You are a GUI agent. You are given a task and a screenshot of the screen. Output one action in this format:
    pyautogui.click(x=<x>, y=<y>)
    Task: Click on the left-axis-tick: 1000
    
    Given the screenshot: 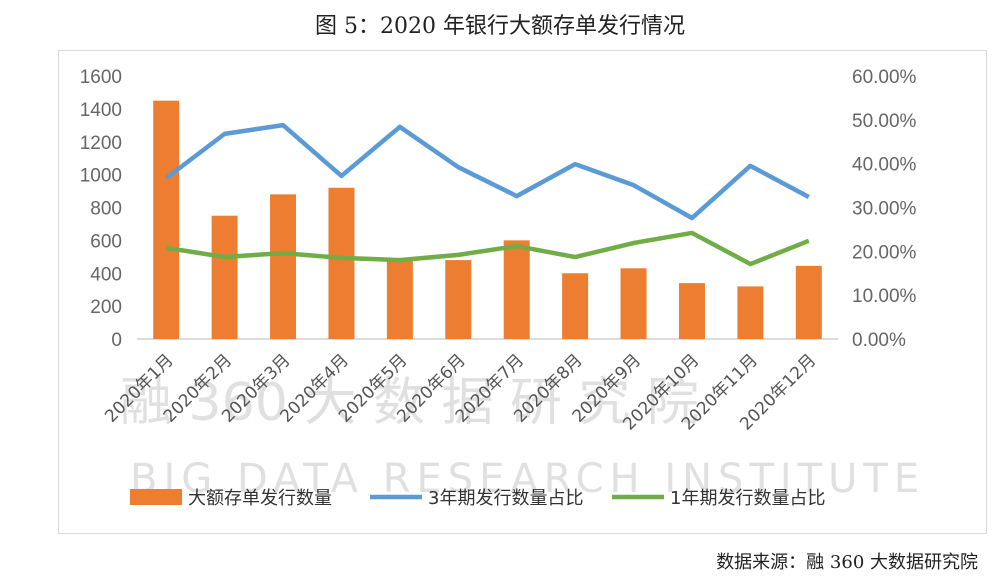 What is the action you would take?
    pyautogui.click(x=101, y=176)
    